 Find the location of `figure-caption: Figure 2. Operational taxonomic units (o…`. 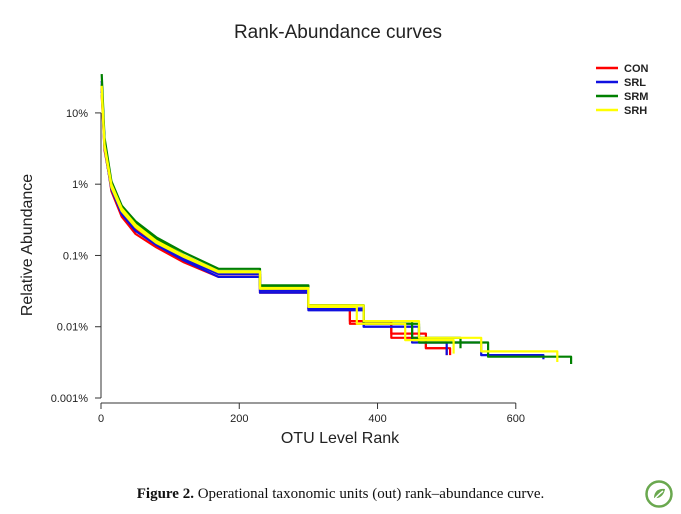

figure-caption: Figure 2. Operational taxonomic units (o… is located at coordinates (340, 494).